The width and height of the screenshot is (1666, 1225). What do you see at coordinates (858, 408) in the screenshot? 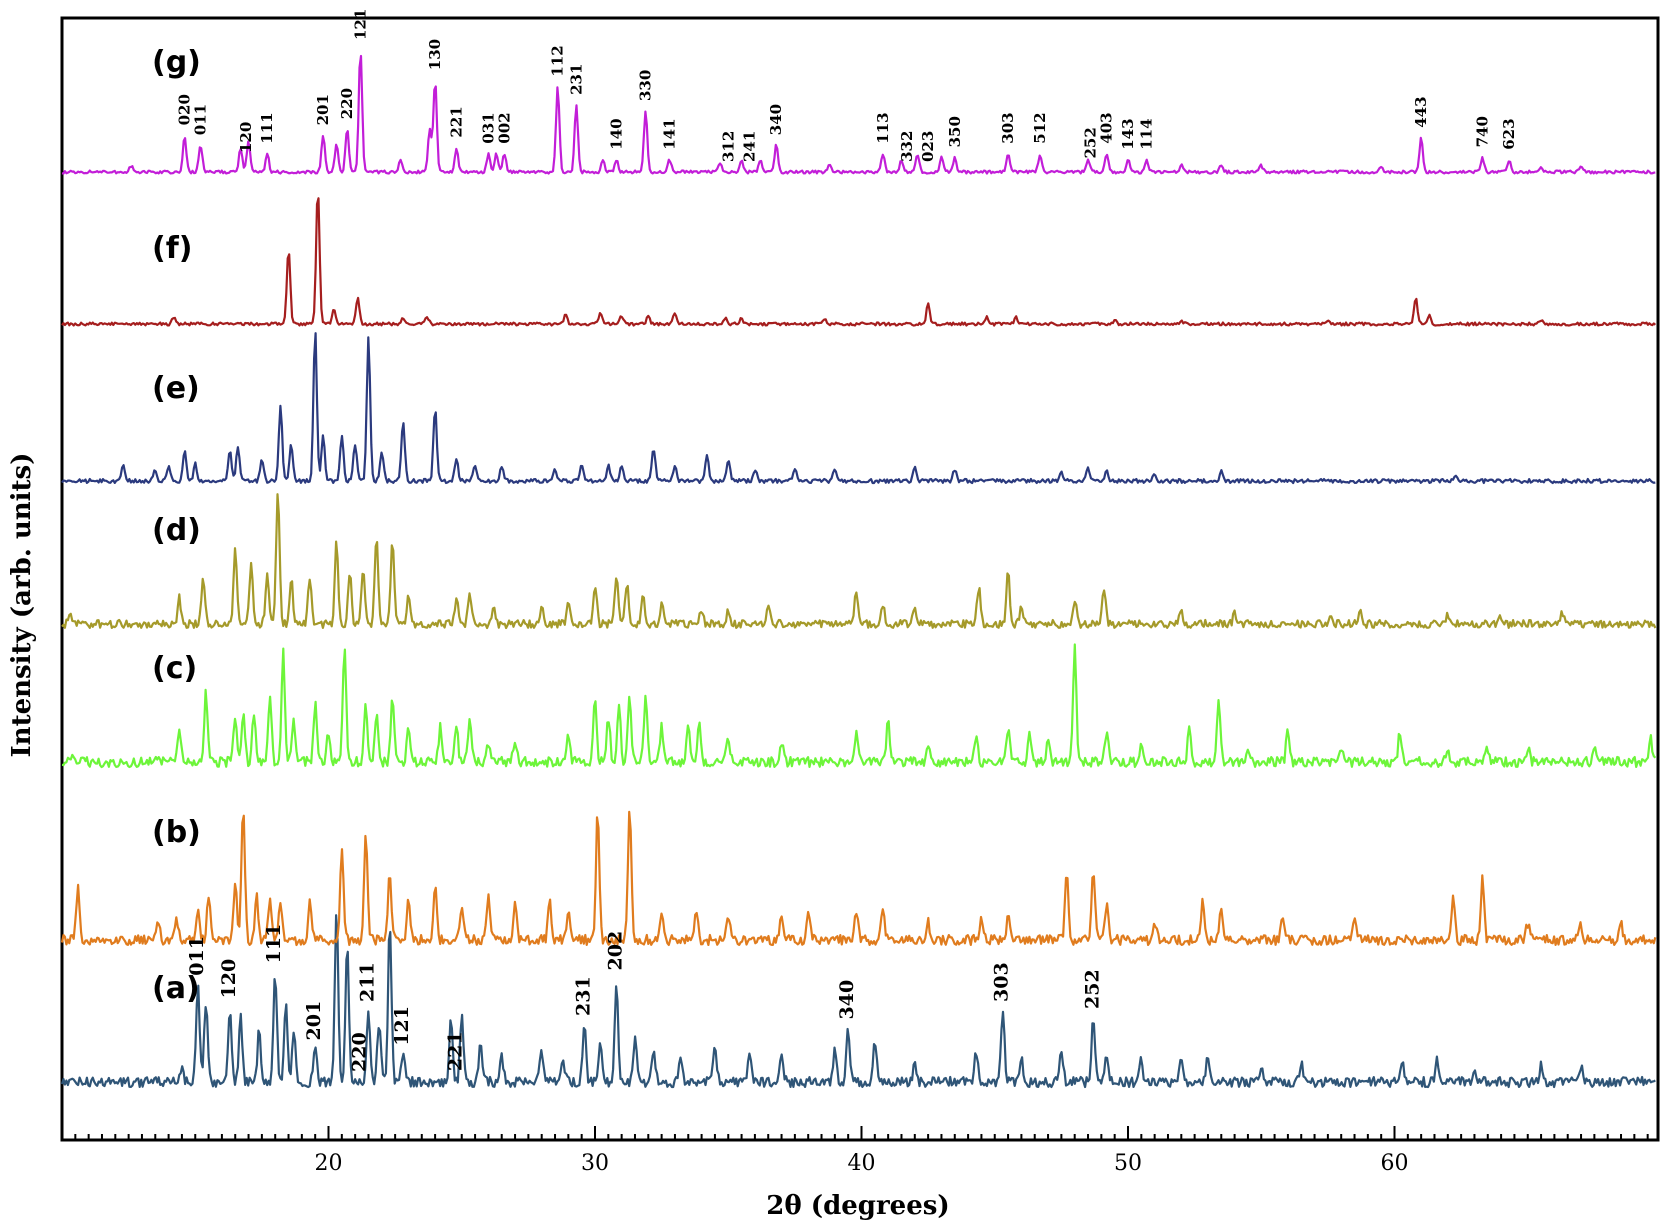
I see `series-line-e` at bounding box center [858, 408].